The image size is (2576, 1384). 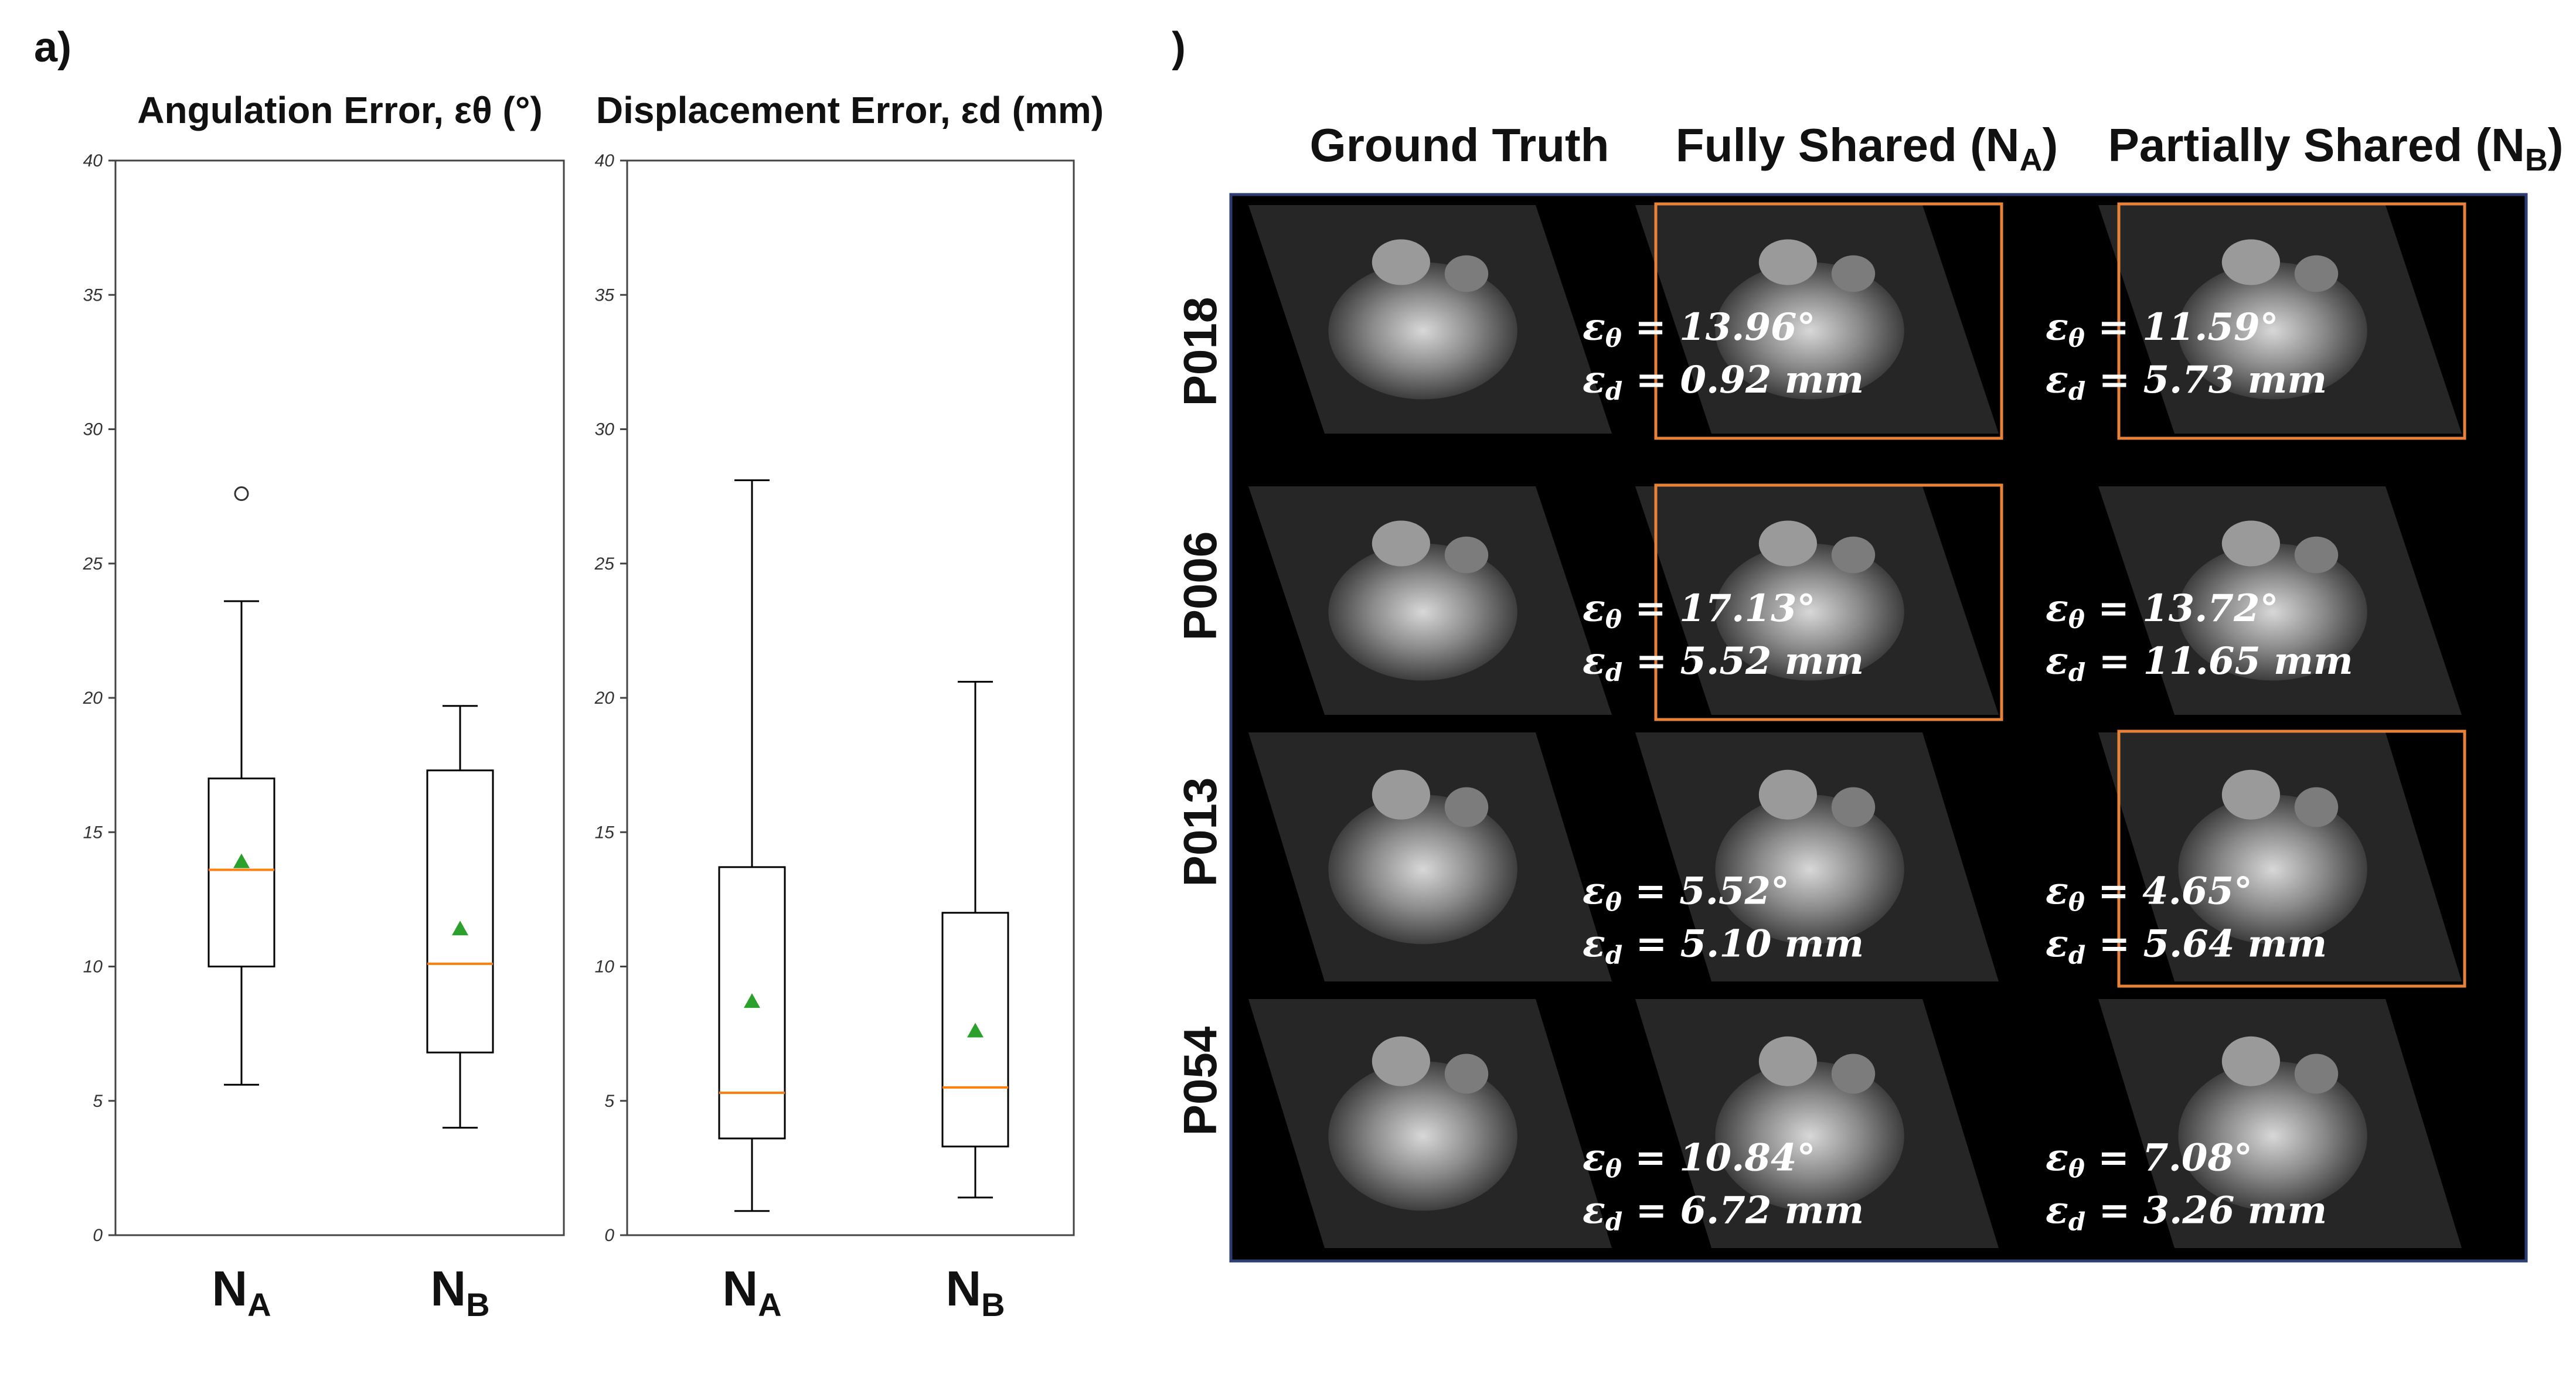 What do you see at coordinates (53, 47) in the screenshot?
I see `panel-a-label: a)` at bounding box center [53, 47].